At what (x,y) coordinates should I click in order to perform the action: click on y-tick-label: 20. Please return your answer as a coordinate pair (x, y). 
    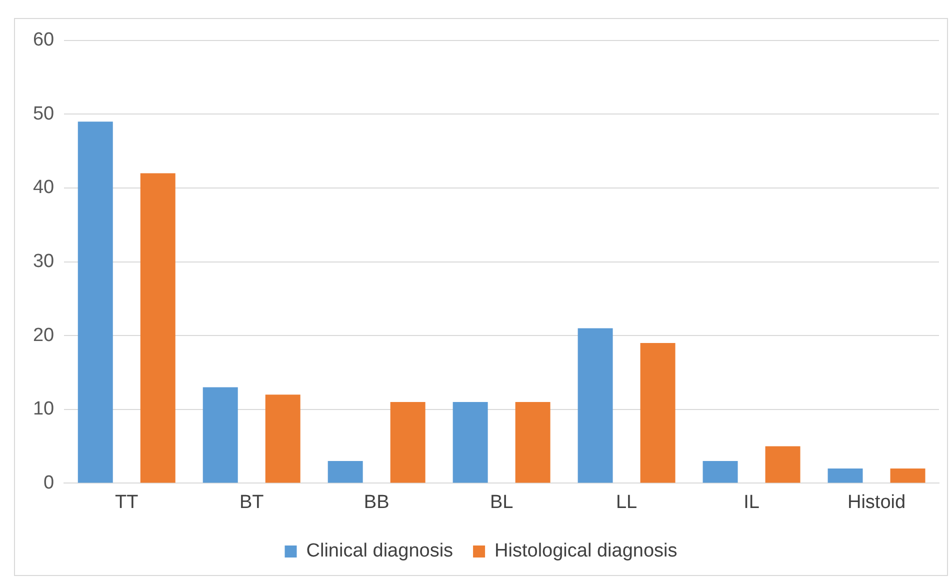
    Looking at the image, I should click on (43, 335).